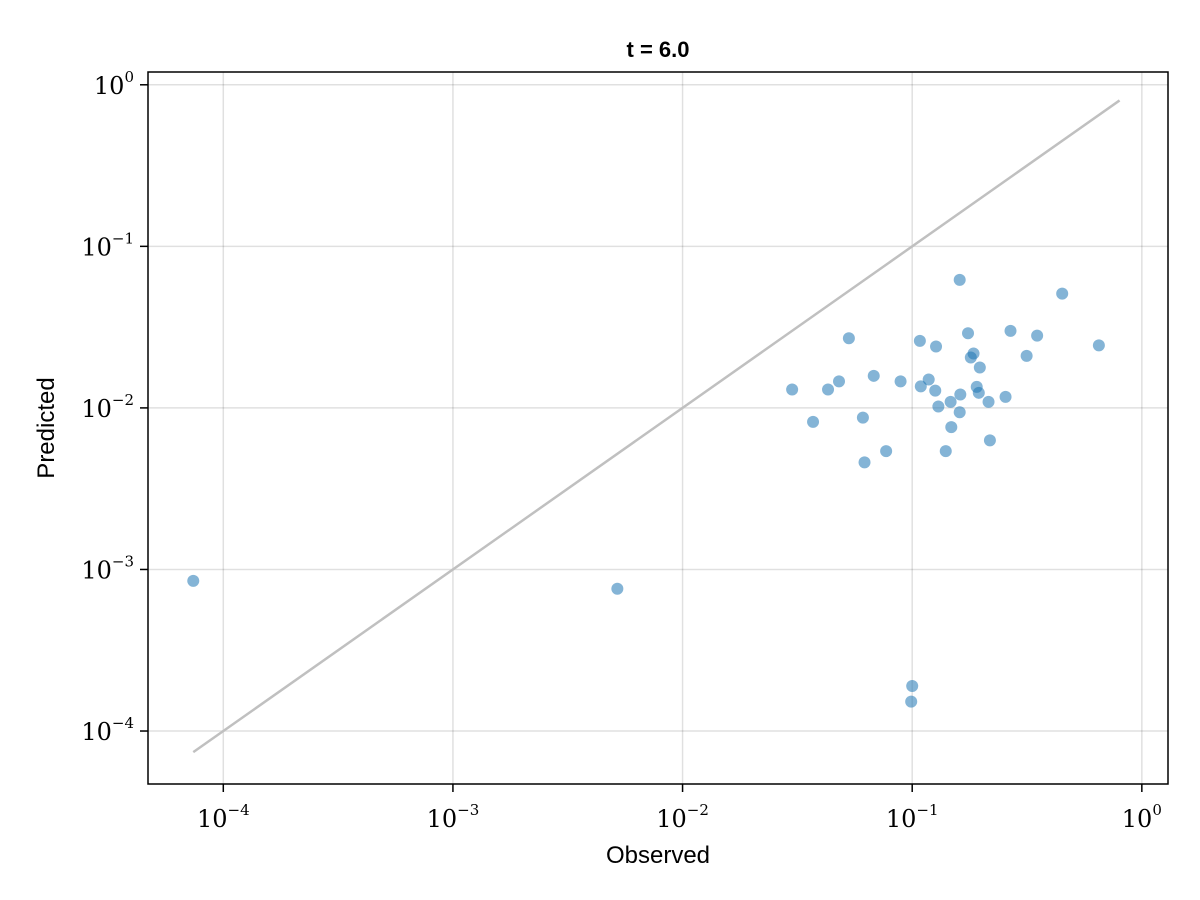 The image size is (1200, 900). I want to click on y-tick-label: 10⁻², so click(107, 407).